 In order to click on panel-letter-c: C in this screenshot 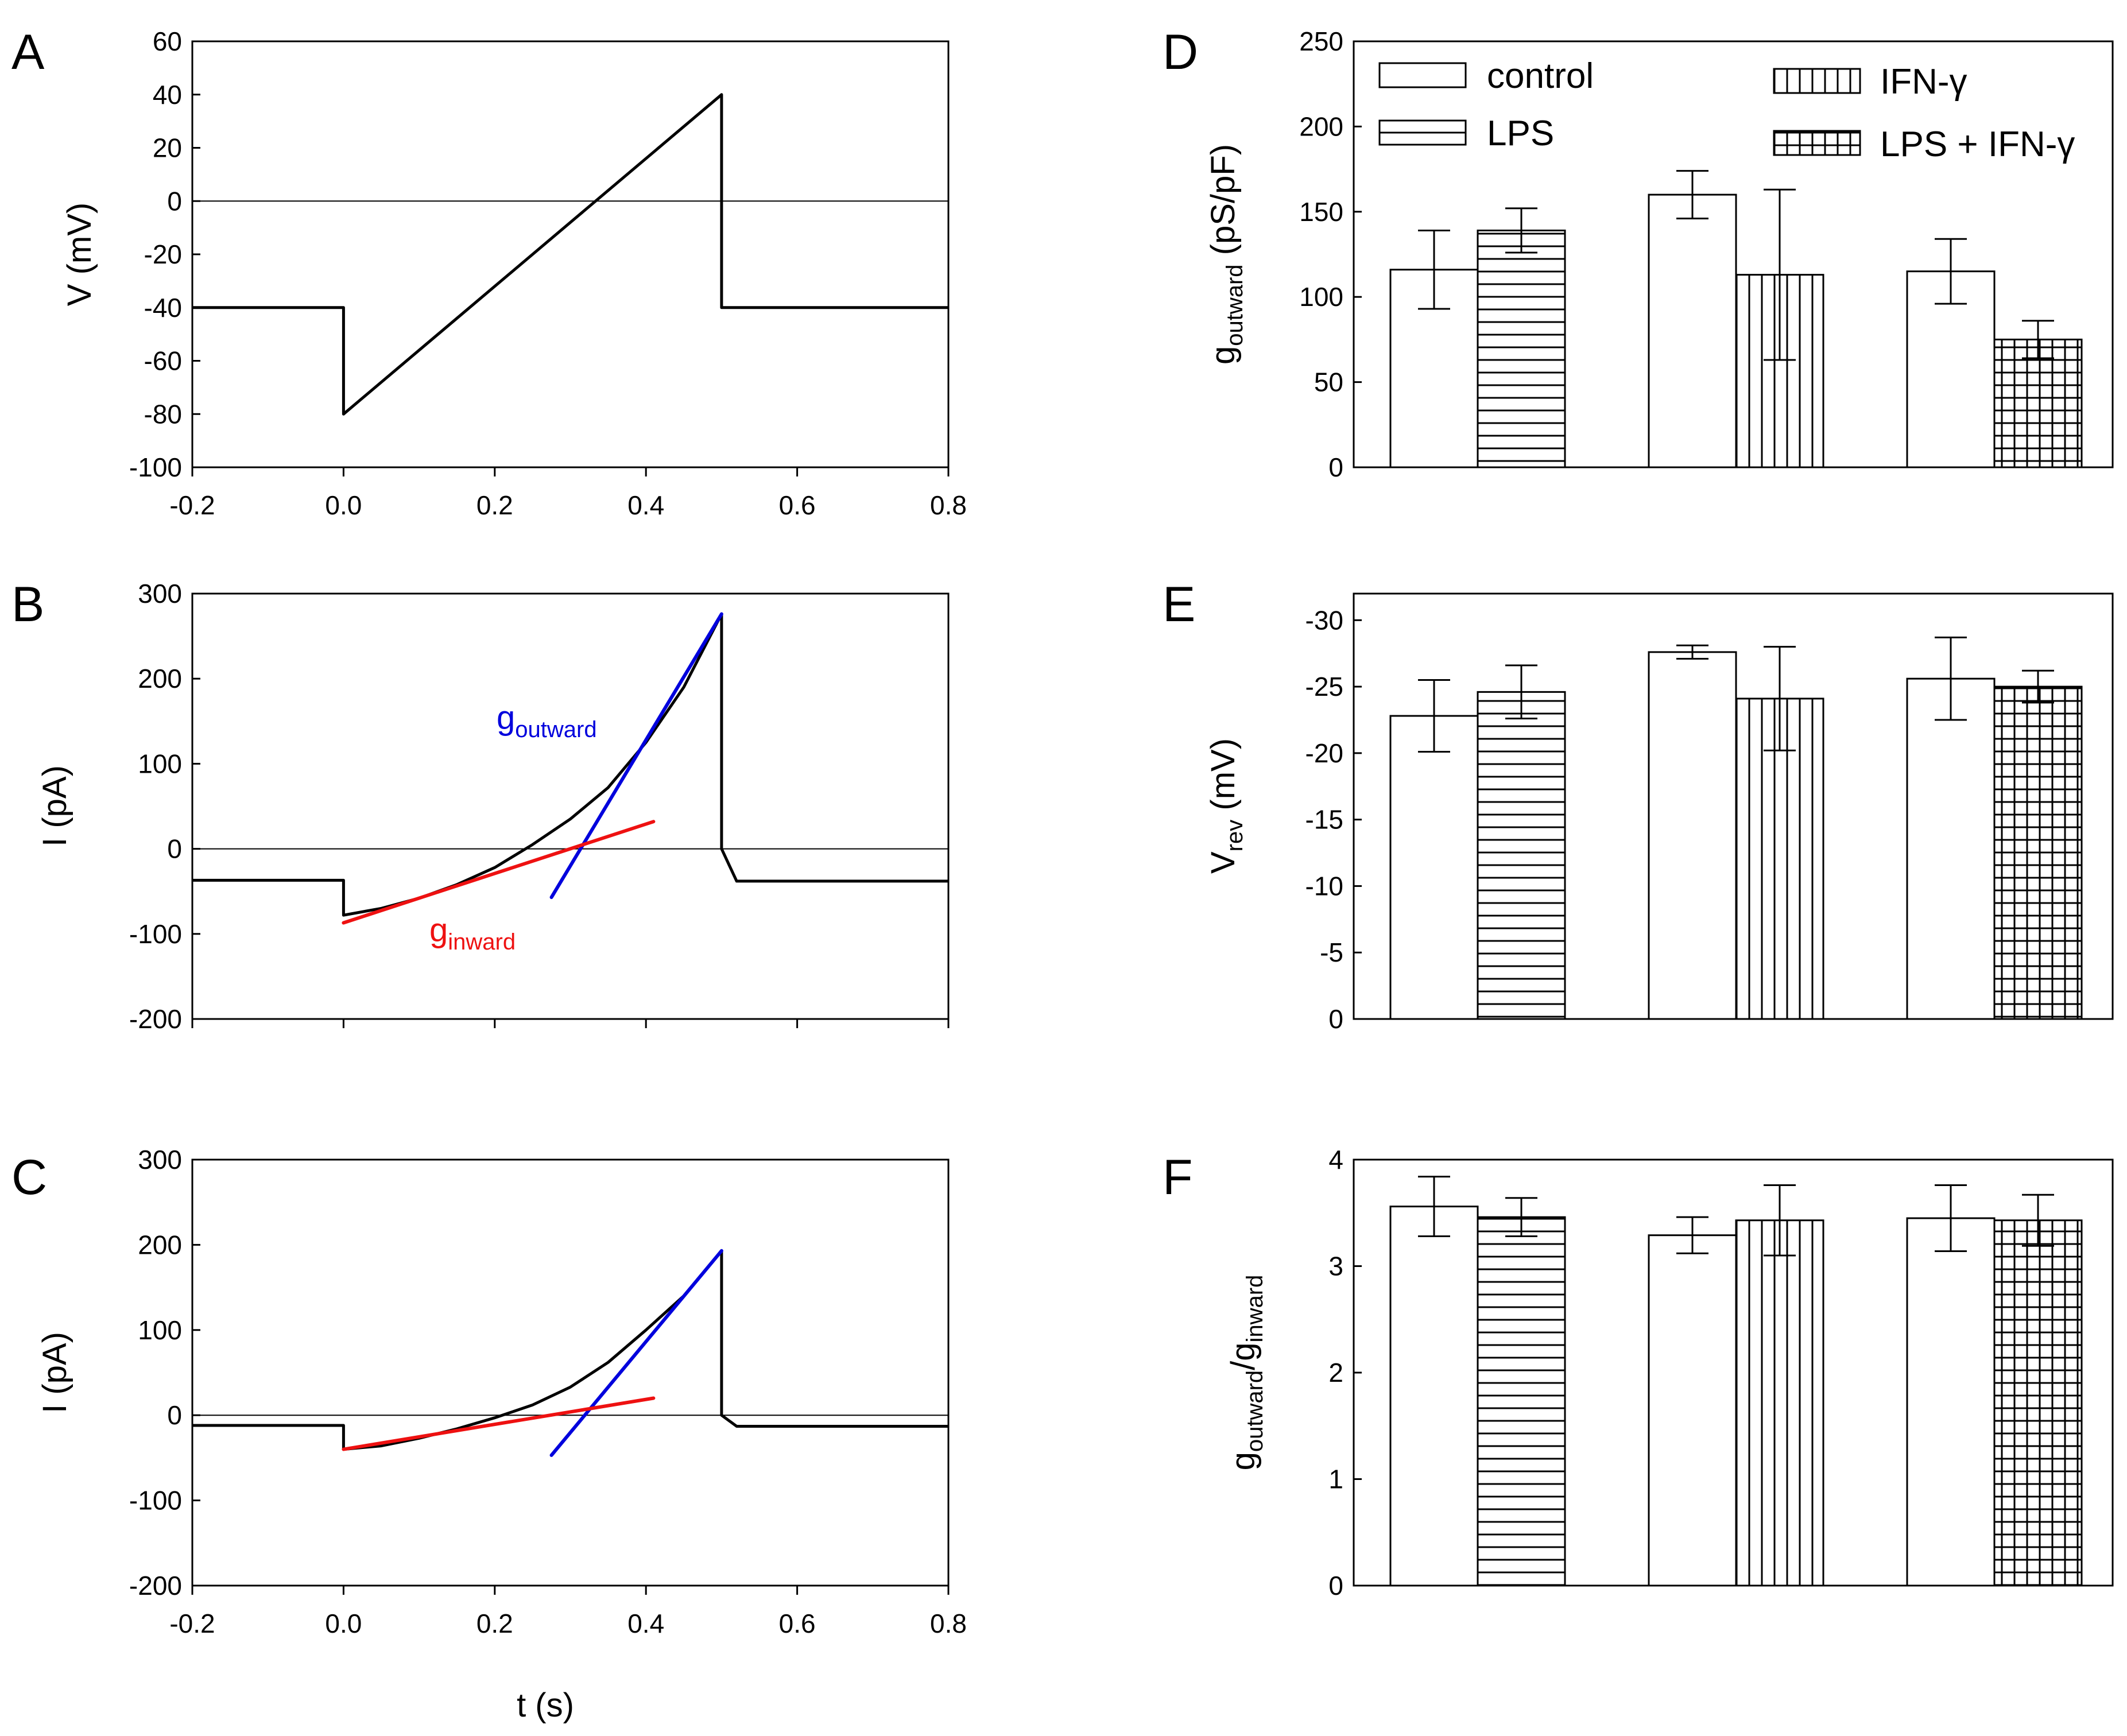, I will do `click(29, 1177)`.